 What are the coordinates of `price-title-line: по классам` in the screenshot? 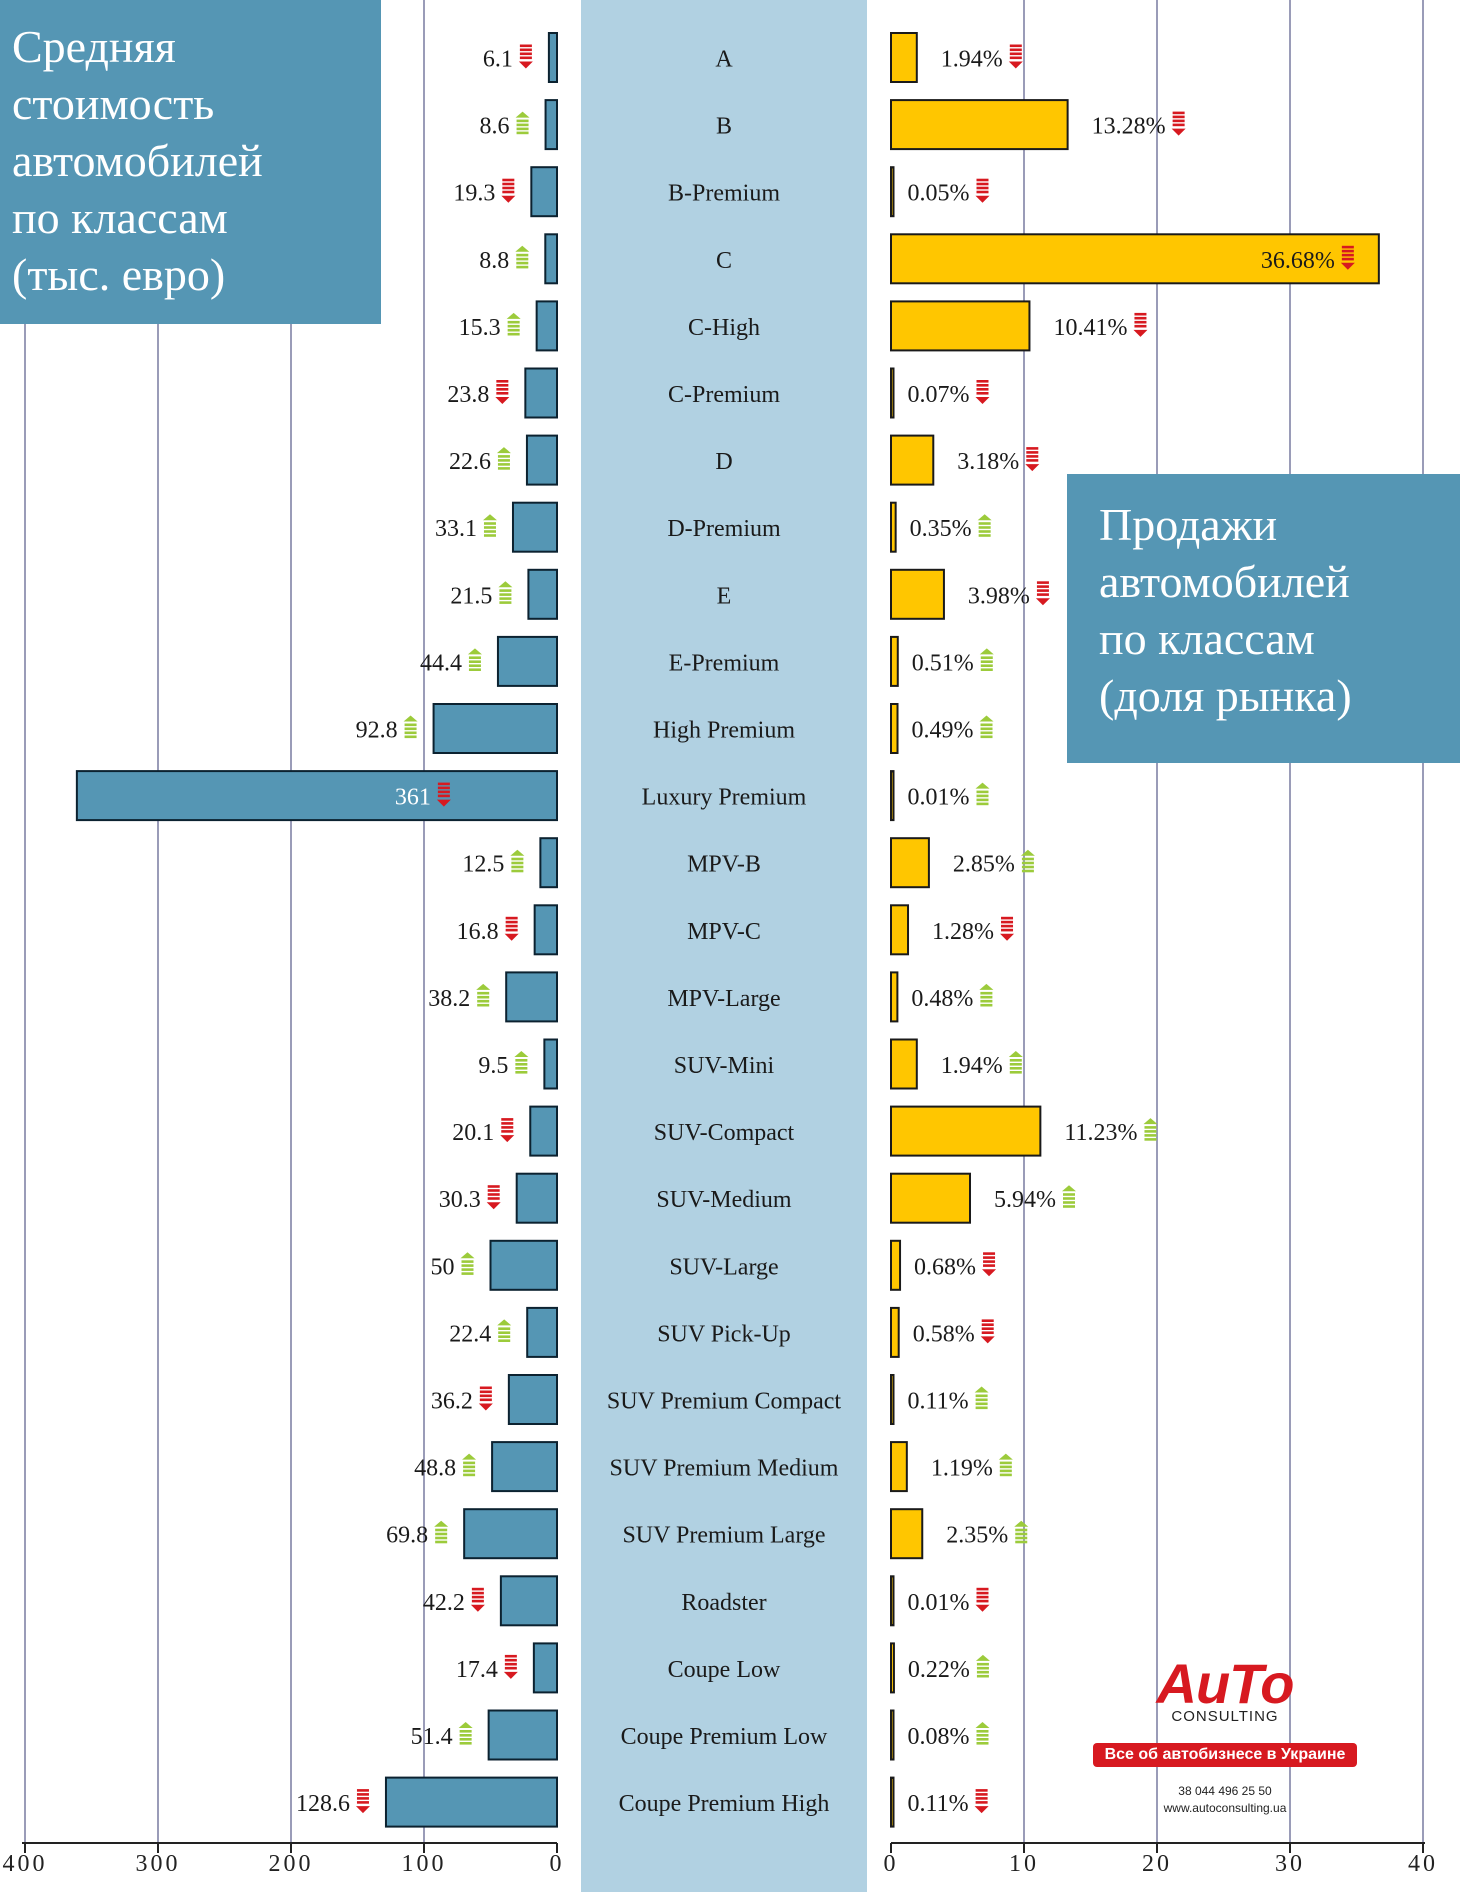 It's located at (120, 217).